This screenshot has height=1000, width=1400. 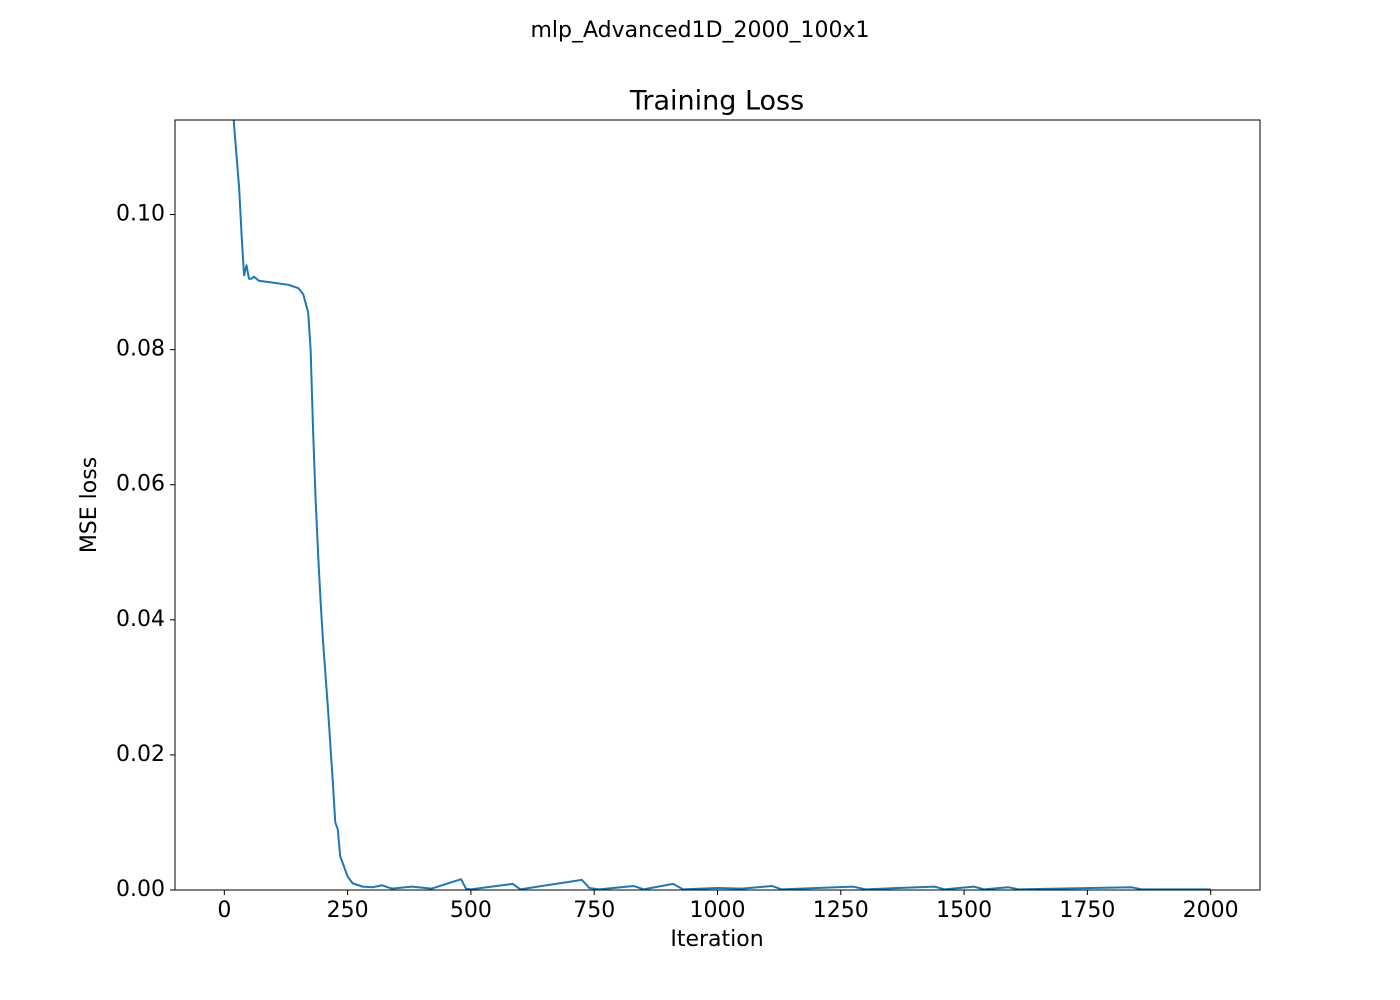 I want to click on x-axis-label: Iteration, so click(x=716, y=939).